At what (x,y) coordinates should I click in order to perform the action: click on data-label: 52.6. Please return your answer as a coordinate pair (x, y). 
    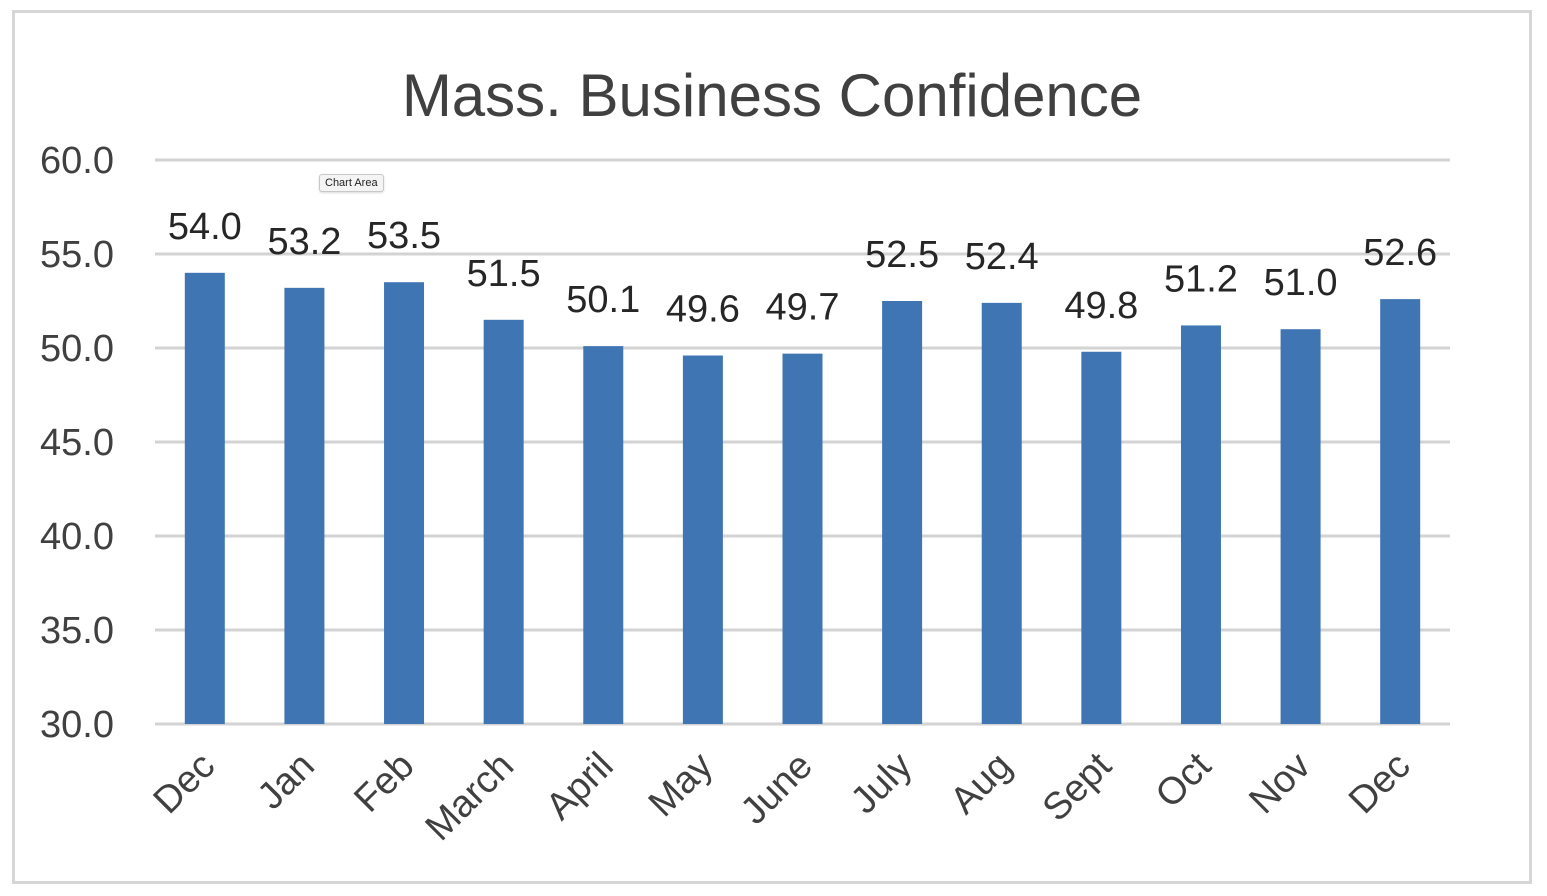
    Looking at the image, I should click on (1400, 253).